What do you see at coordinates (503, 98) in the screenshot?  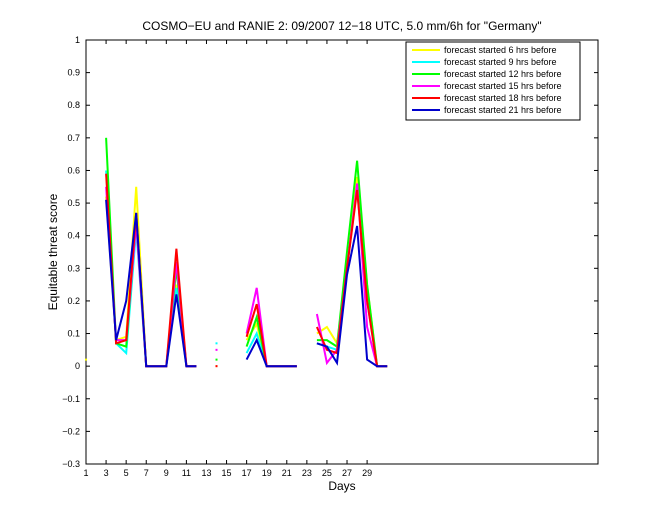 I see `legend-entry: forecast started 18 hrs before` at bounding box center [503, 98].